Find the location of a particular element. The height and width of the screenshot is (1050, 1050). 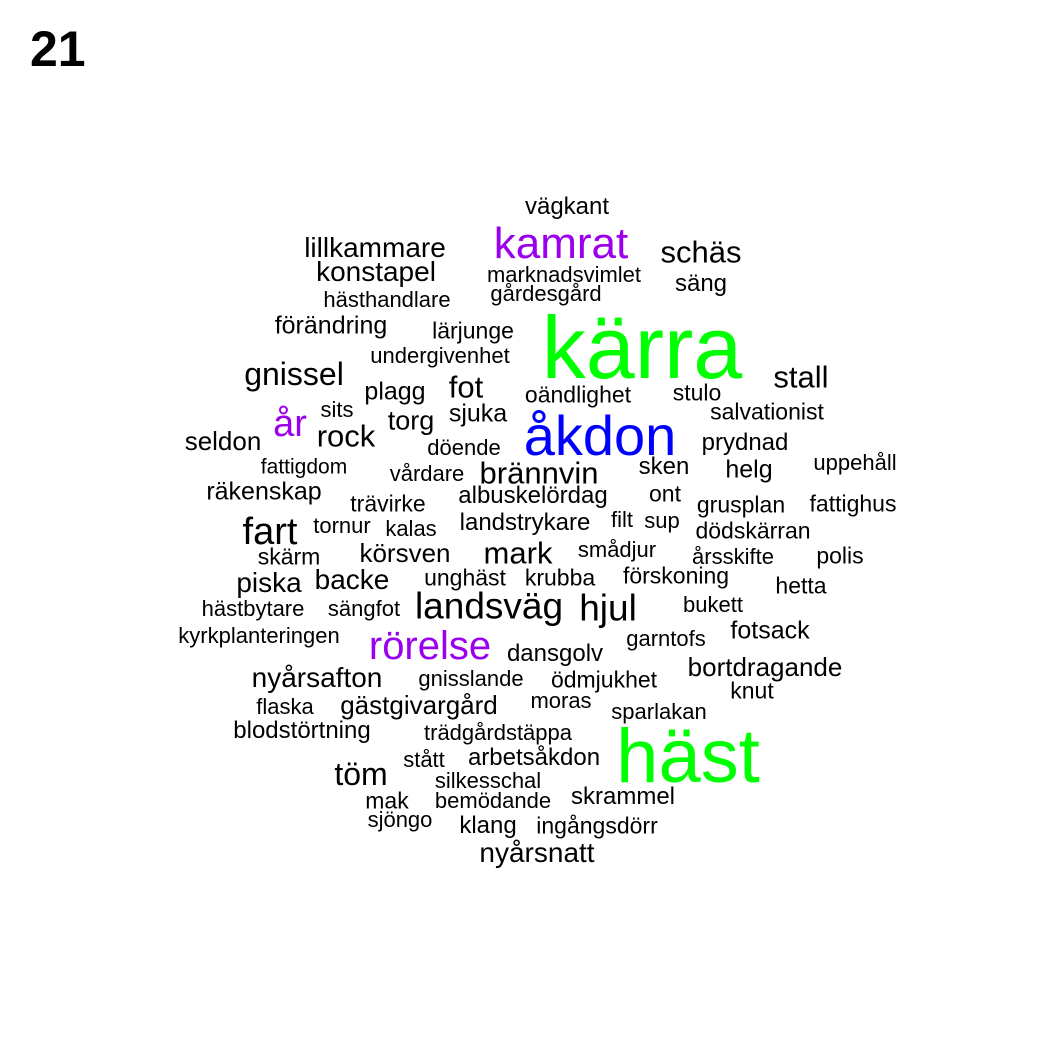

word-forandring: förändring is located at coordinates (331, 325).